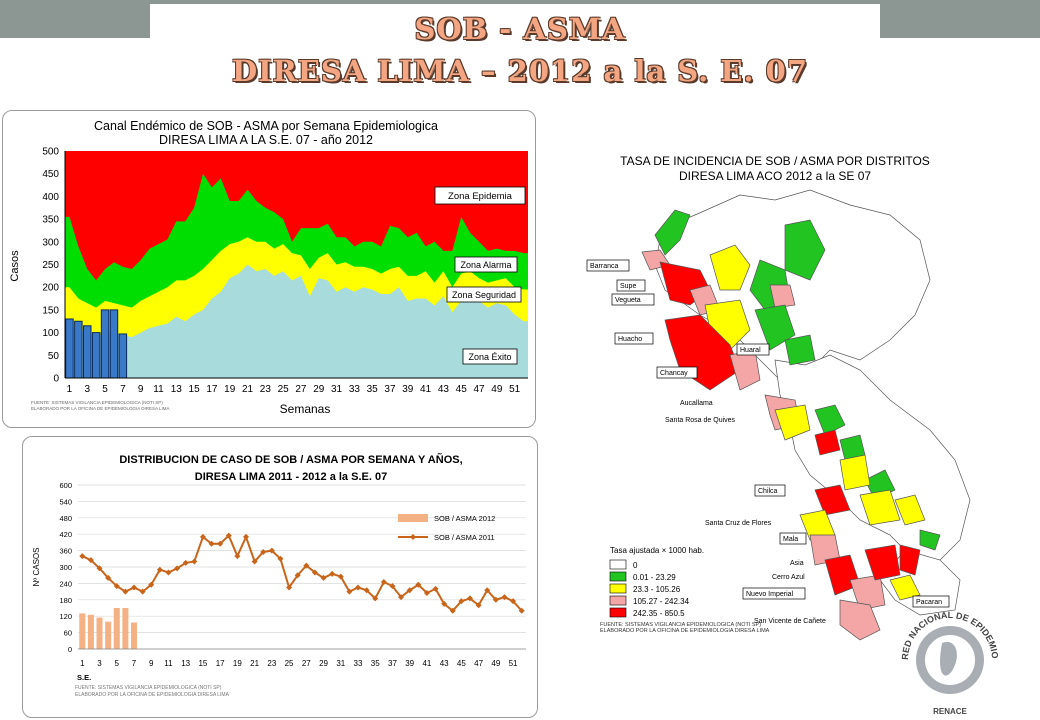 The width and height of the screenshot is (1040, 720). Describe the element at coordinates (478, 663) in the screenshot. I see `x-tick-label: 47` at that location.